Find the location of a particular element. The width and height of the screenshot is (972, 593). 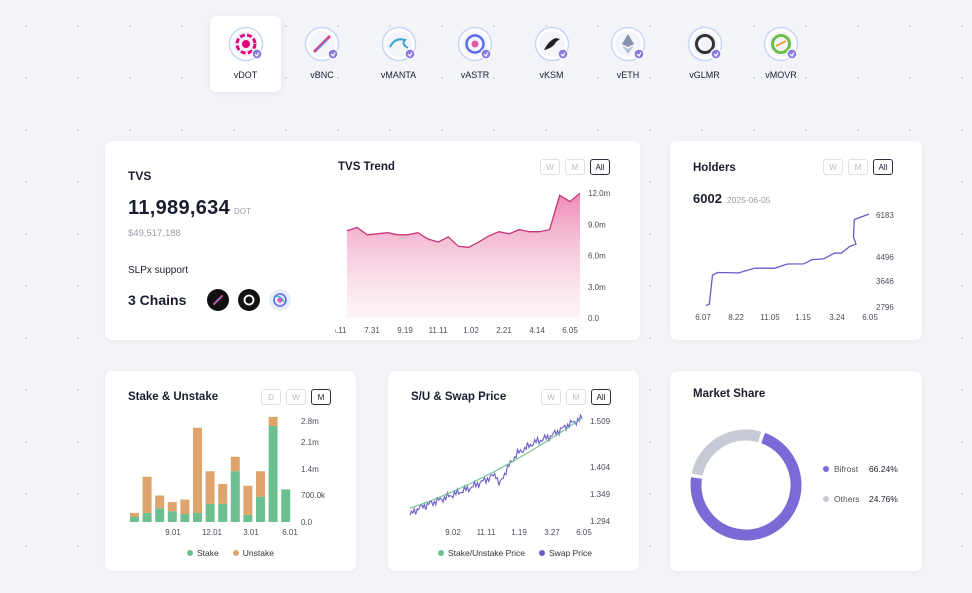

x-tick-label: 3.27 is located at coordinates (552, 532).